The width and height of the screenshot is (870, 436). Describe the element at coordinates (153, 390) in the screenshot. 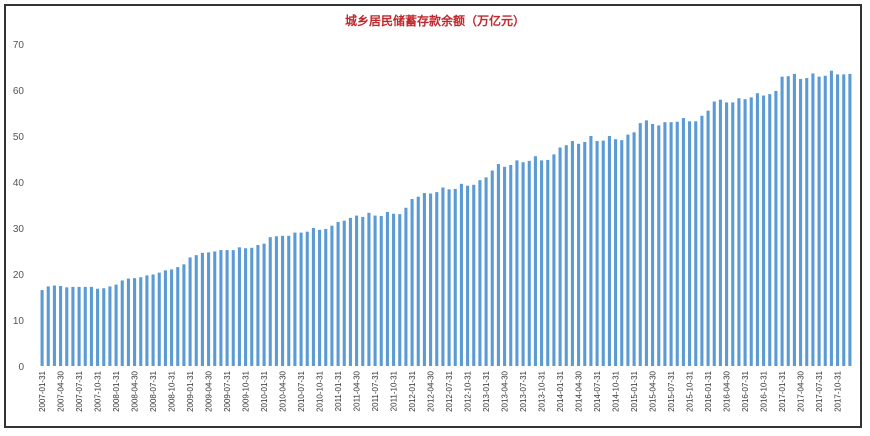

I see `x-tick-label: 2008-07-31` at that location.